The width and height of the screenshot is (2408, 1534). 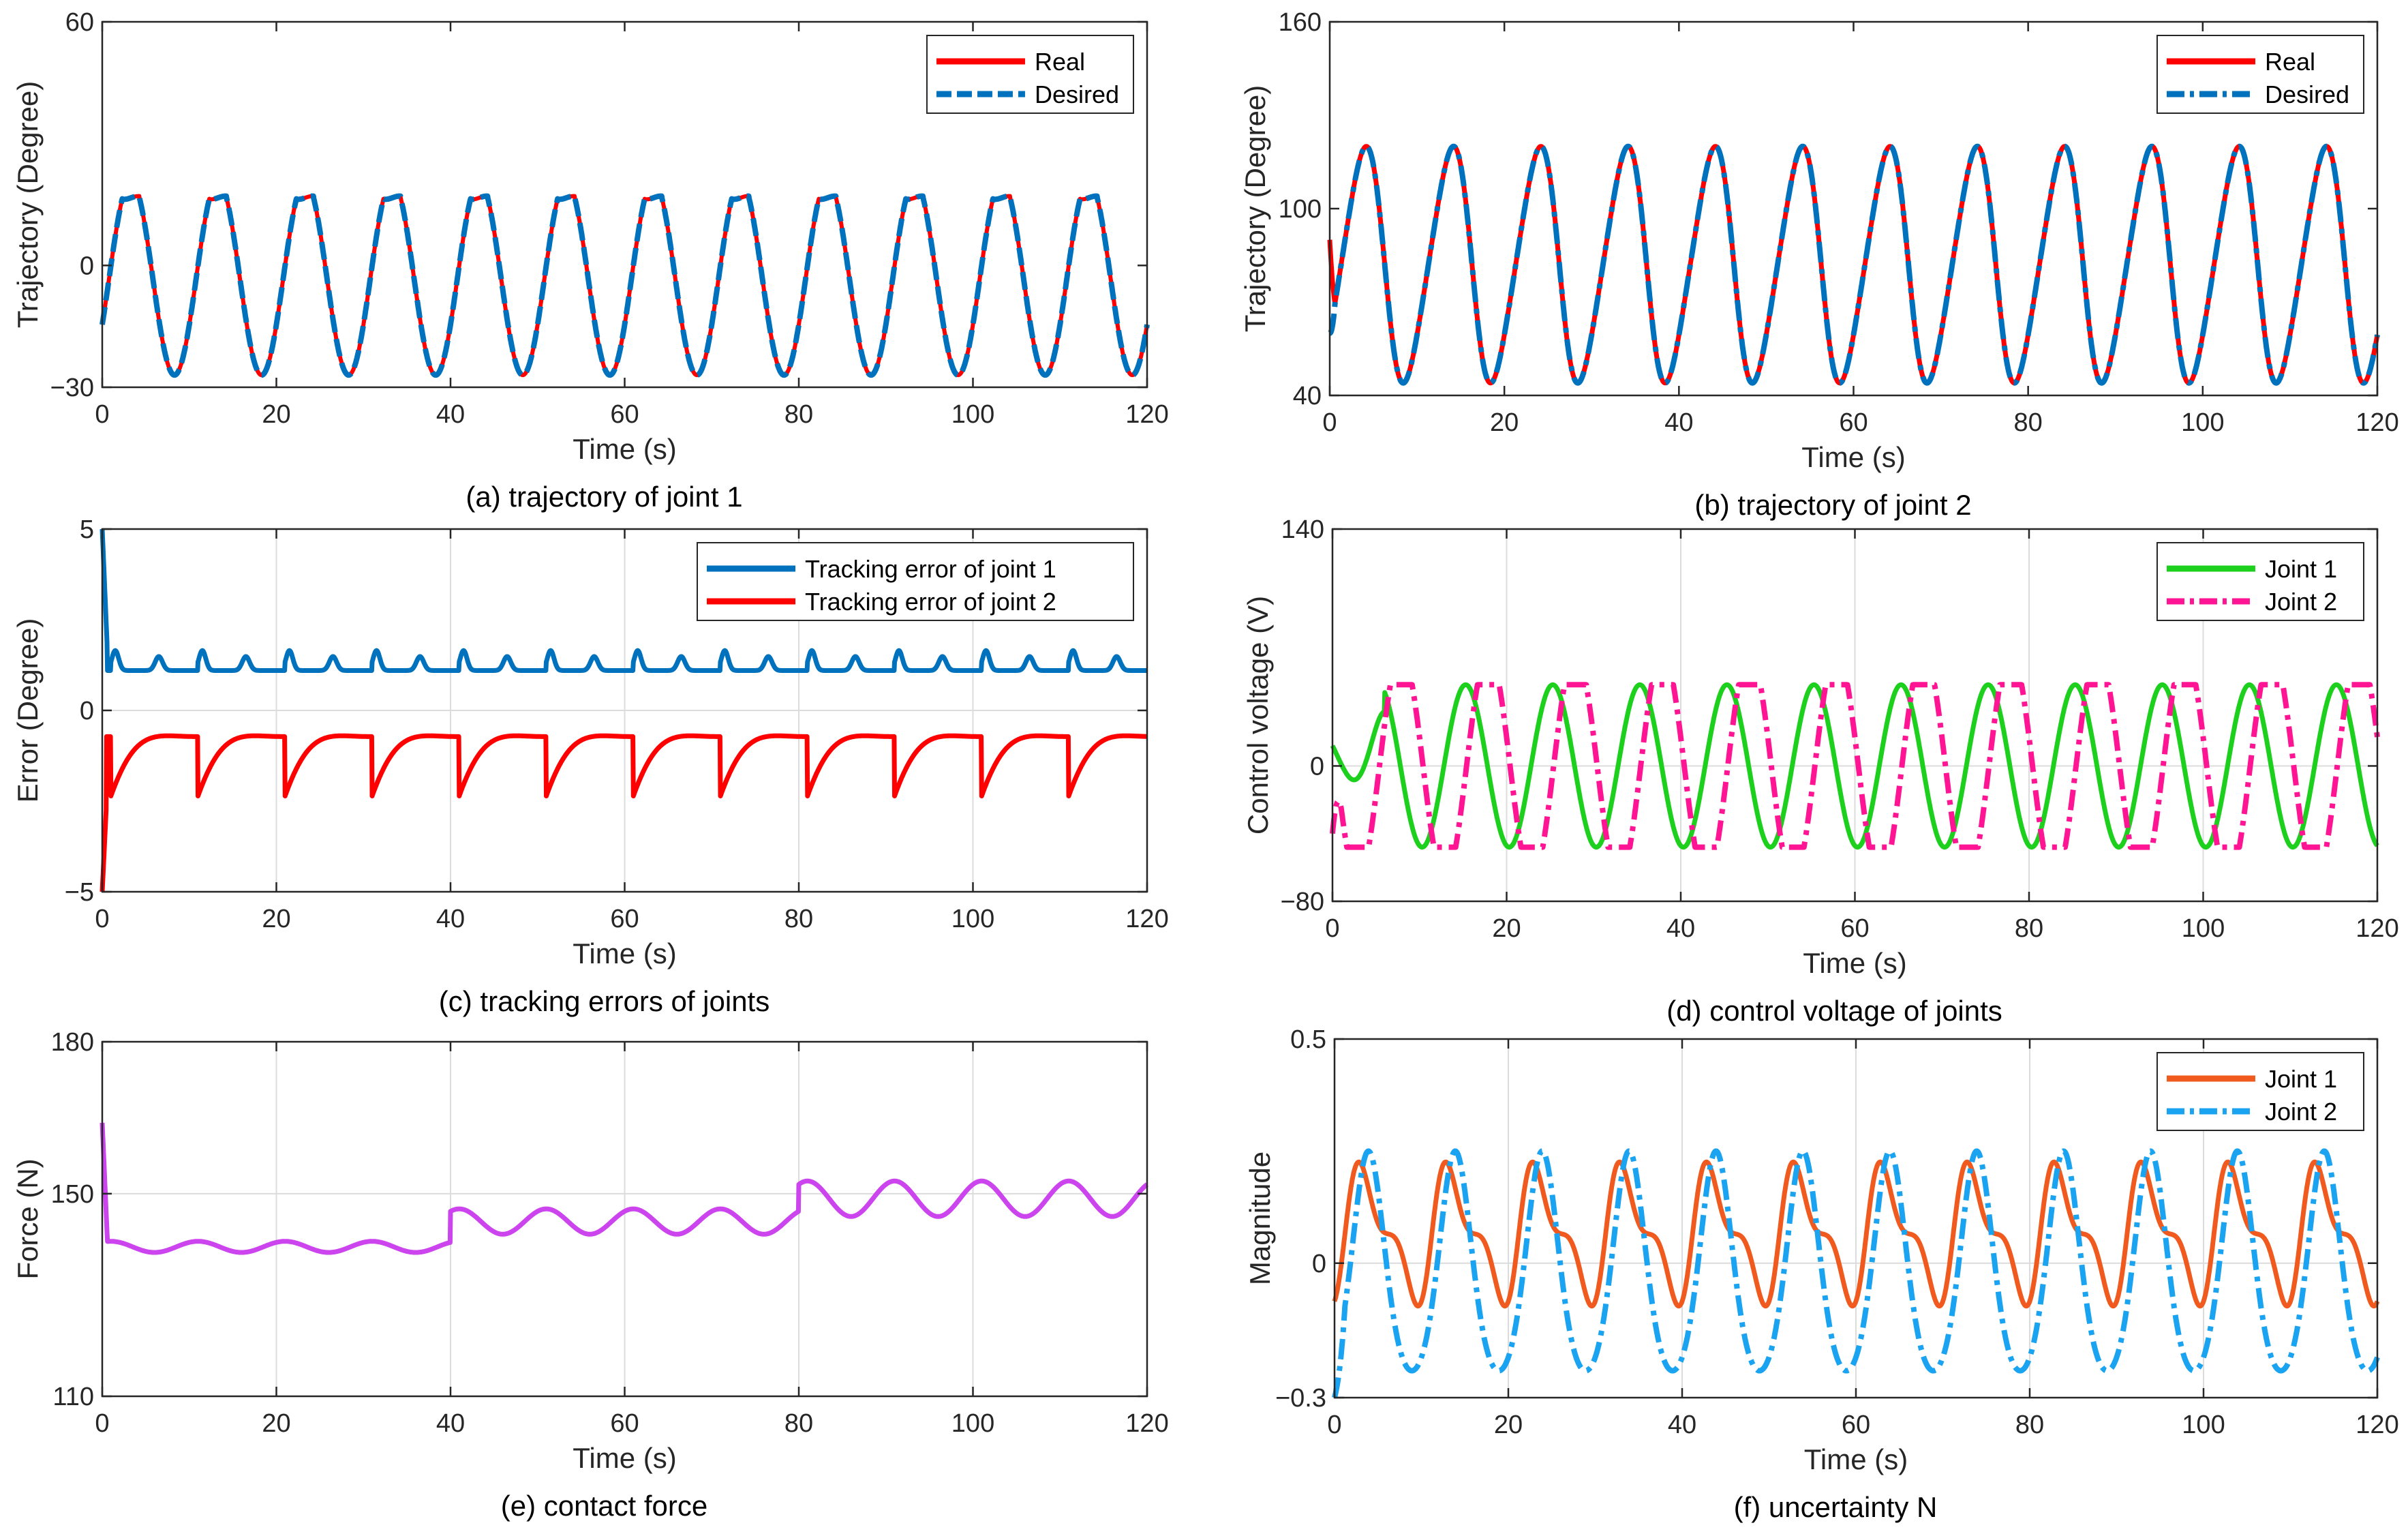 I want to click on y-tick-label: 160, so click(x=1300, y=23).